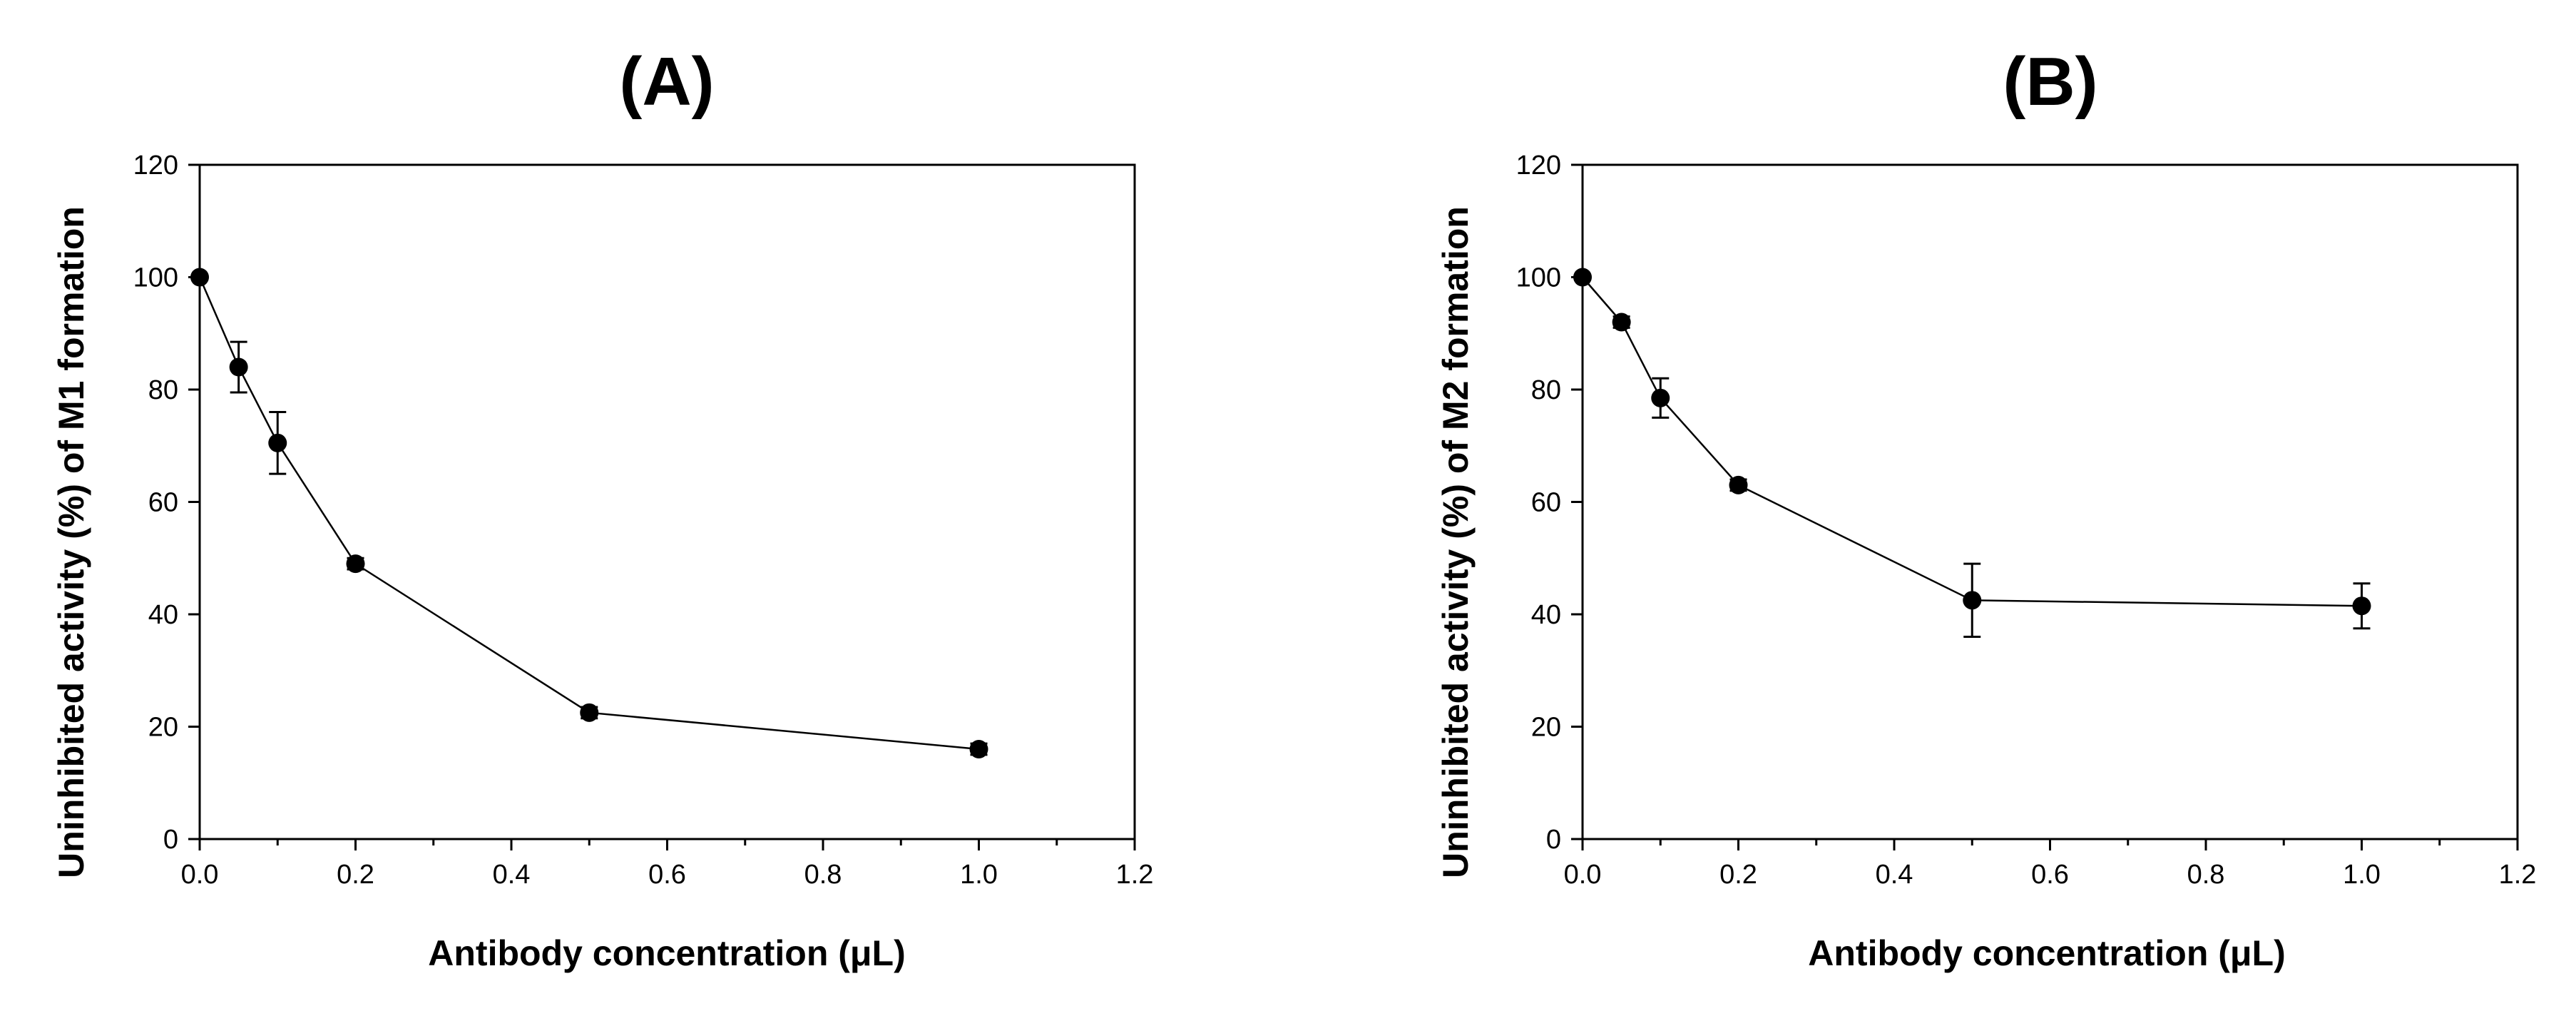 Image resolution: width=2576 pixels, height=1016 pixels. Describe the element at coordinates (2050, 82) in the screenshot. I see `panel-b-title: (B)` at that location.